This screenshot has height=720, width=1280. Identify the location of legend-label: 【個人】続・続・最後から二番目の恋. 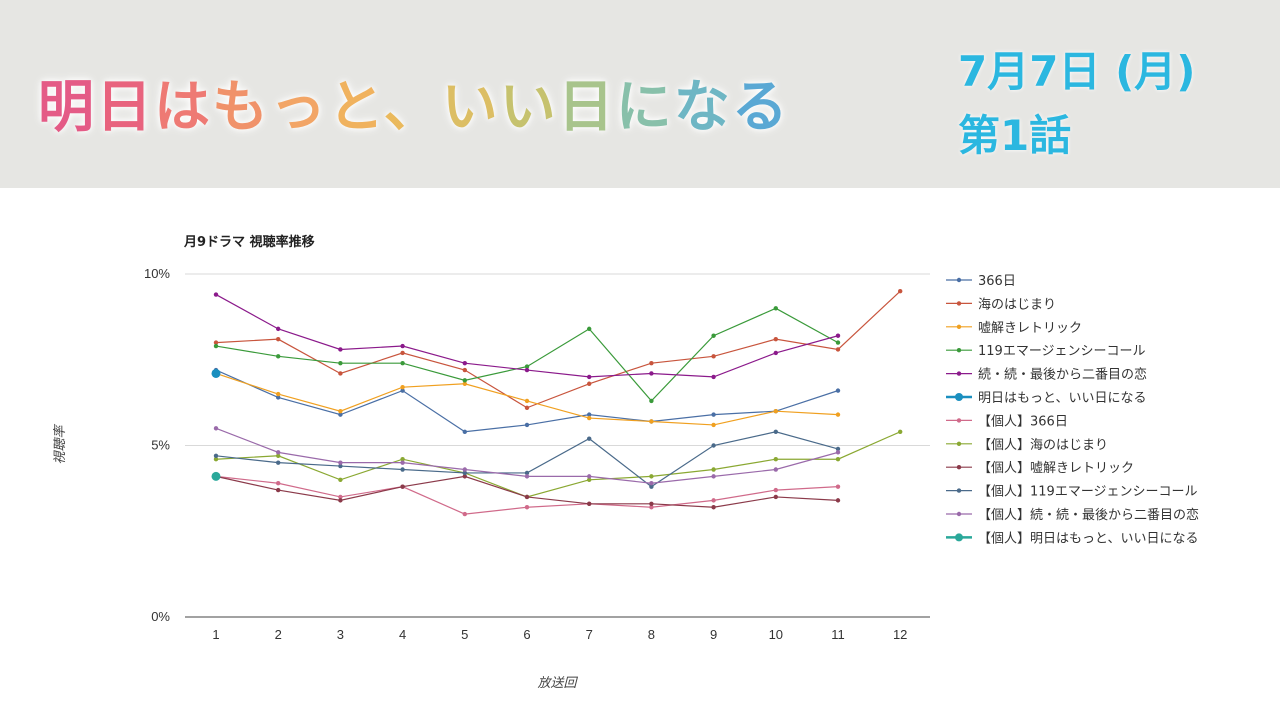
(1088, 515).